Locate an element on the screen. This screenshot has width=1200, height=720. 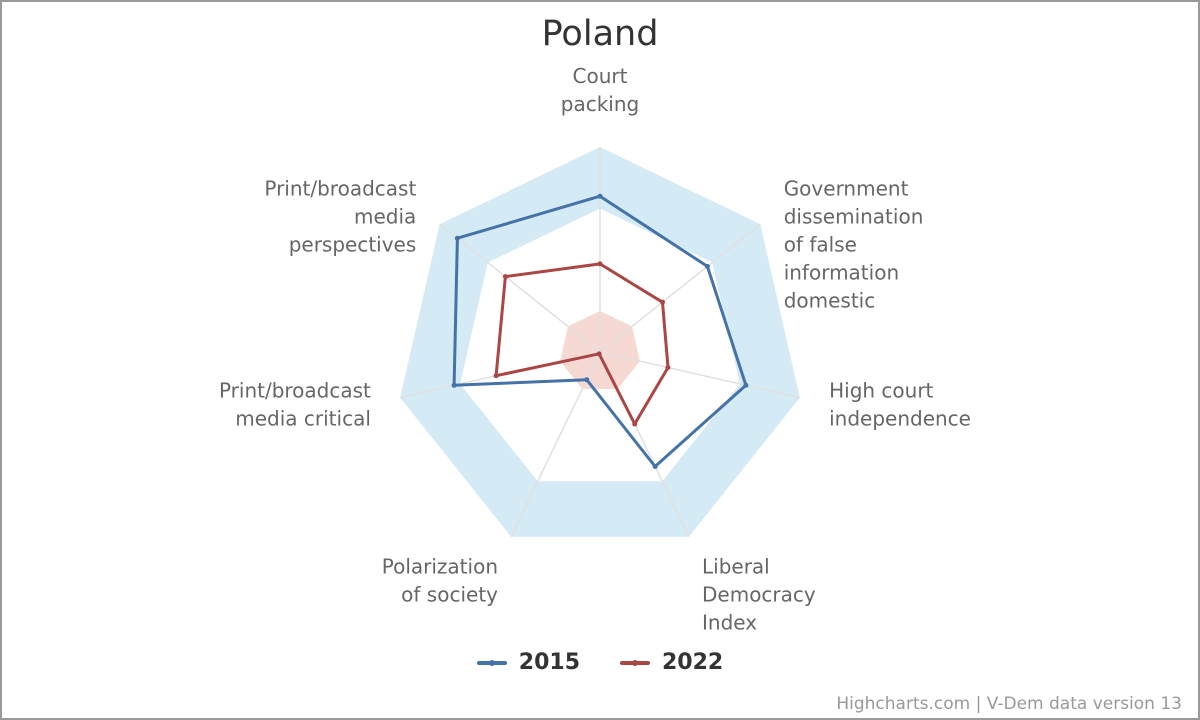
axis-label: Polarization of society is located at coordinates (440, 581).